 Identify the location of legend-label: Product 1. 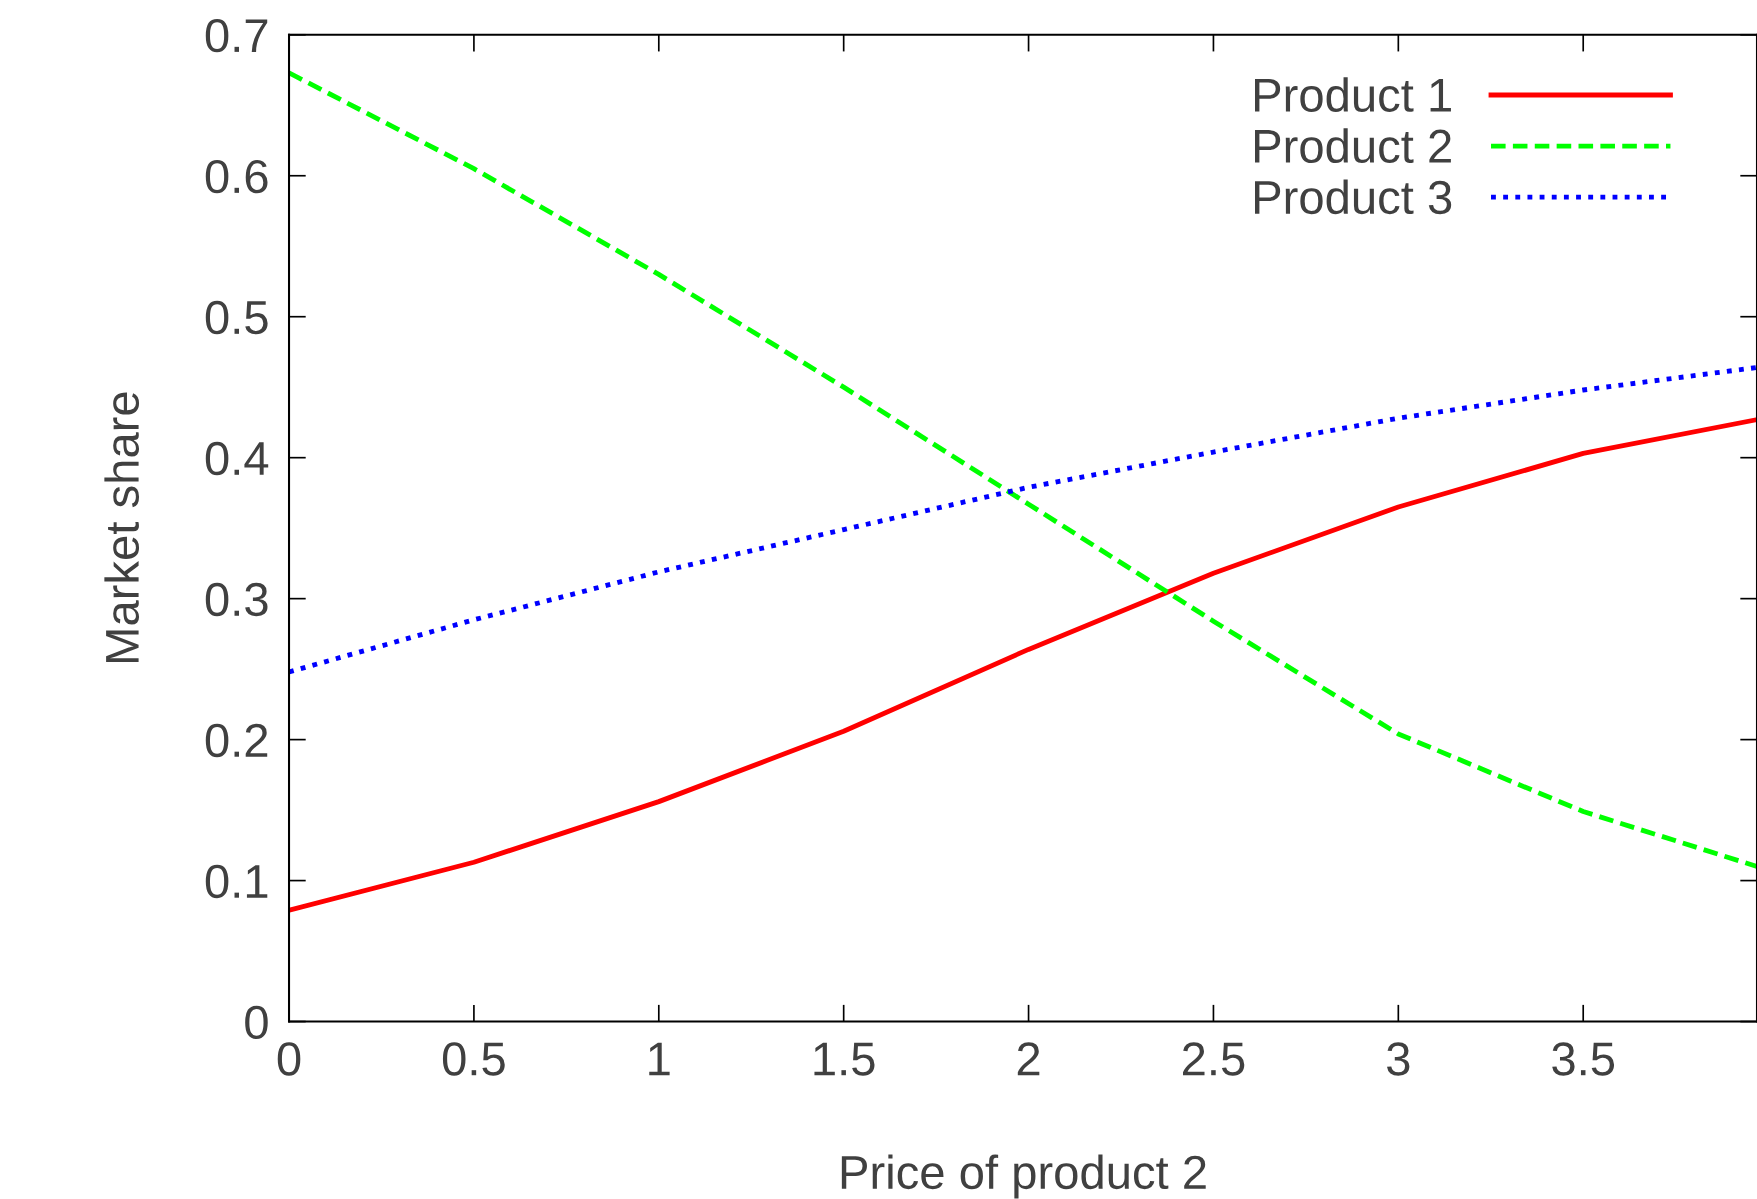
(1353, 94).